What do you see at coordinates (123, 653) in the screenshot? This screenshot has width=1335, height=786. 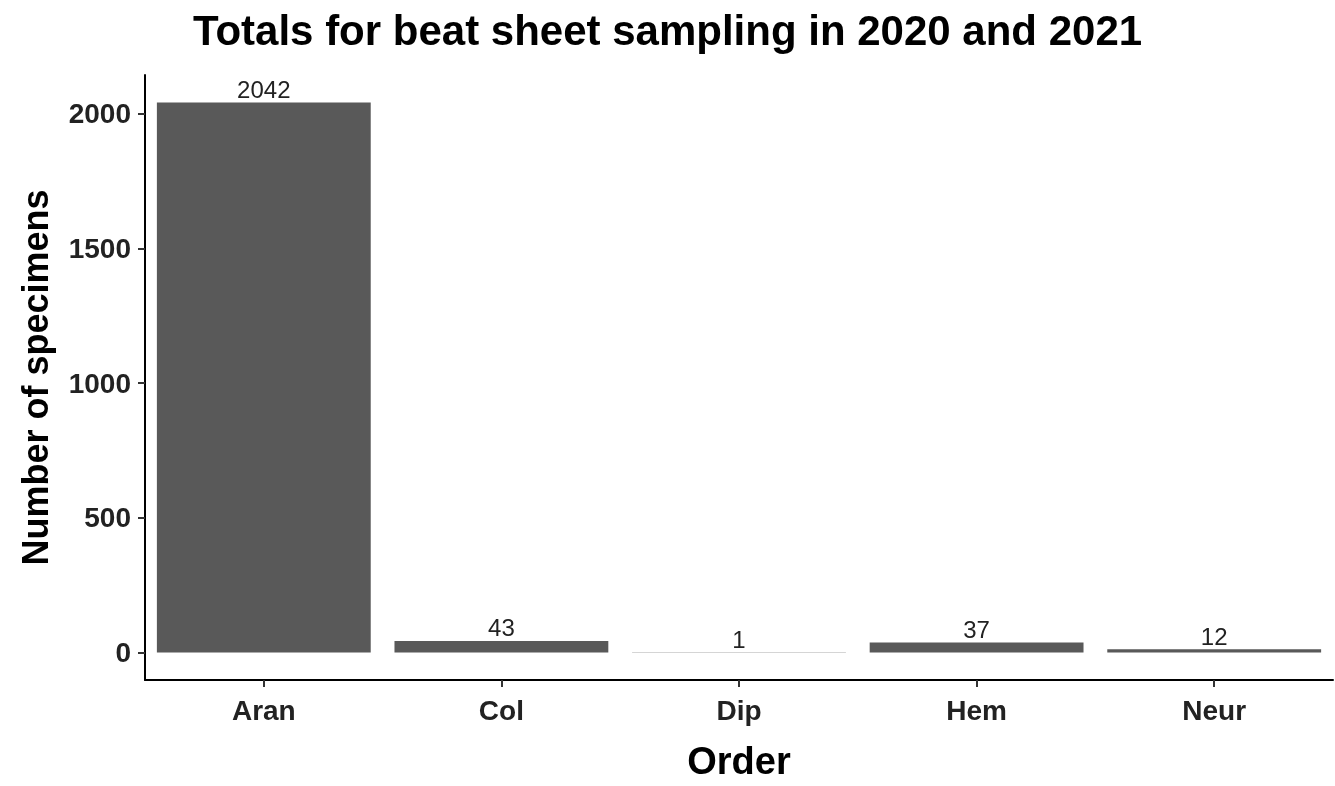 I see `y-tick-label: 0` at bounding box center [123, 653].